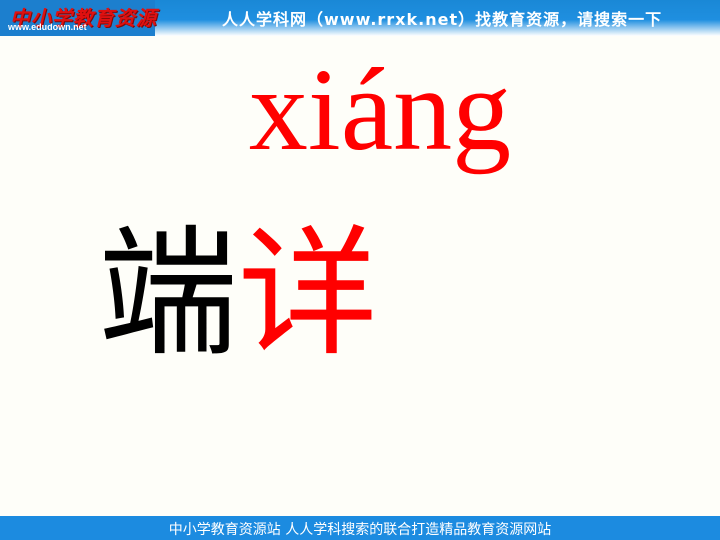  I want to click on logo-text: 中小学教育资源, so click(83, 18).